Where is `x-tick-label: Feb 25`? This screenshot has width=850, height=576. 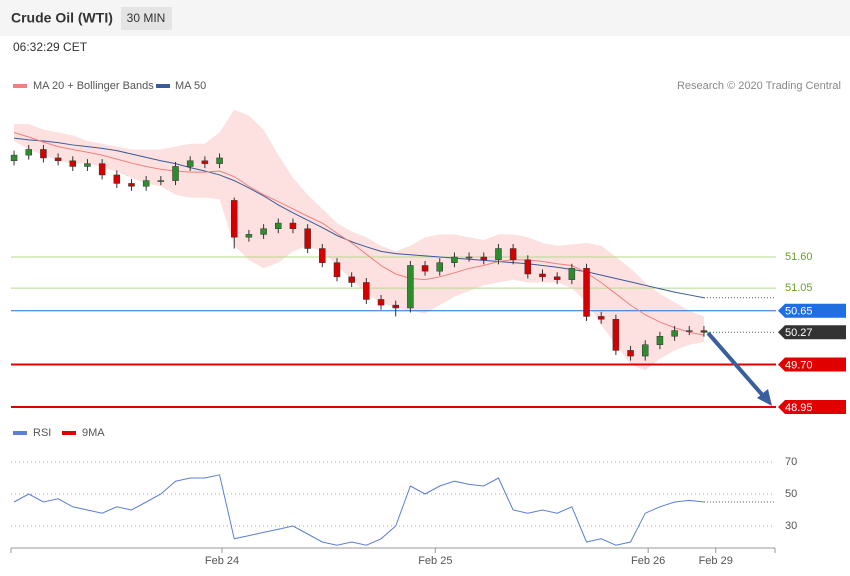 x-tick-label: Feb 25 is located at coordinates (435, 561).